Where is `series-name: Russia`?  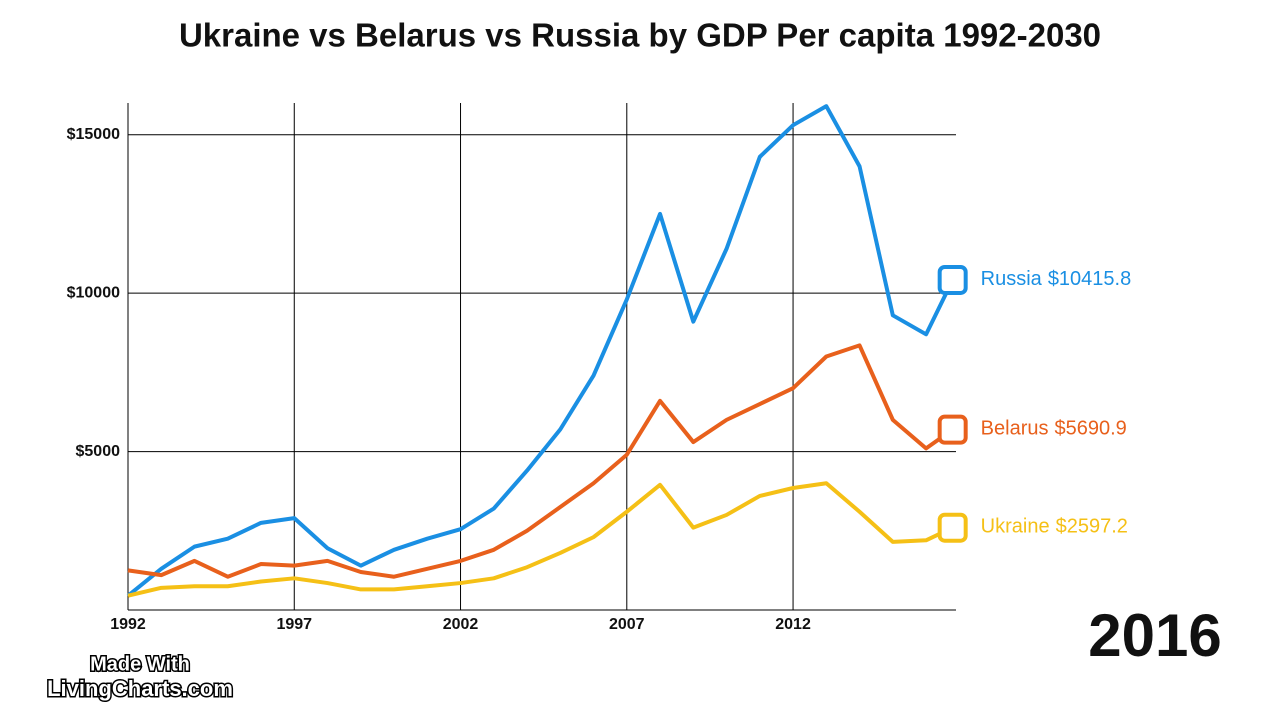
series-name: Russia is located at coordinates (1012, 279).